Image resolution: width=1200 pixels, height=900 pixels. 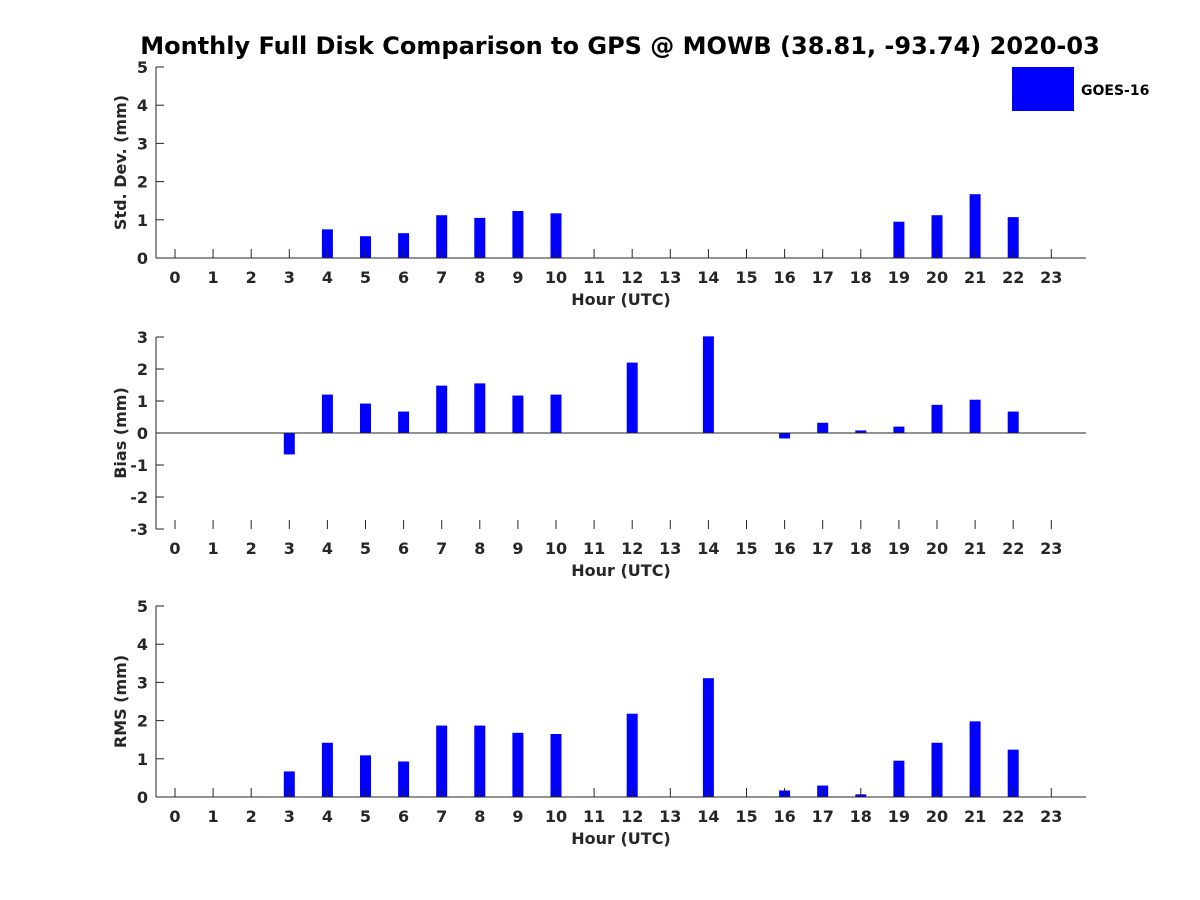 I want to click on y-axis-label: Bias (mm), so click(x=120, y=433).